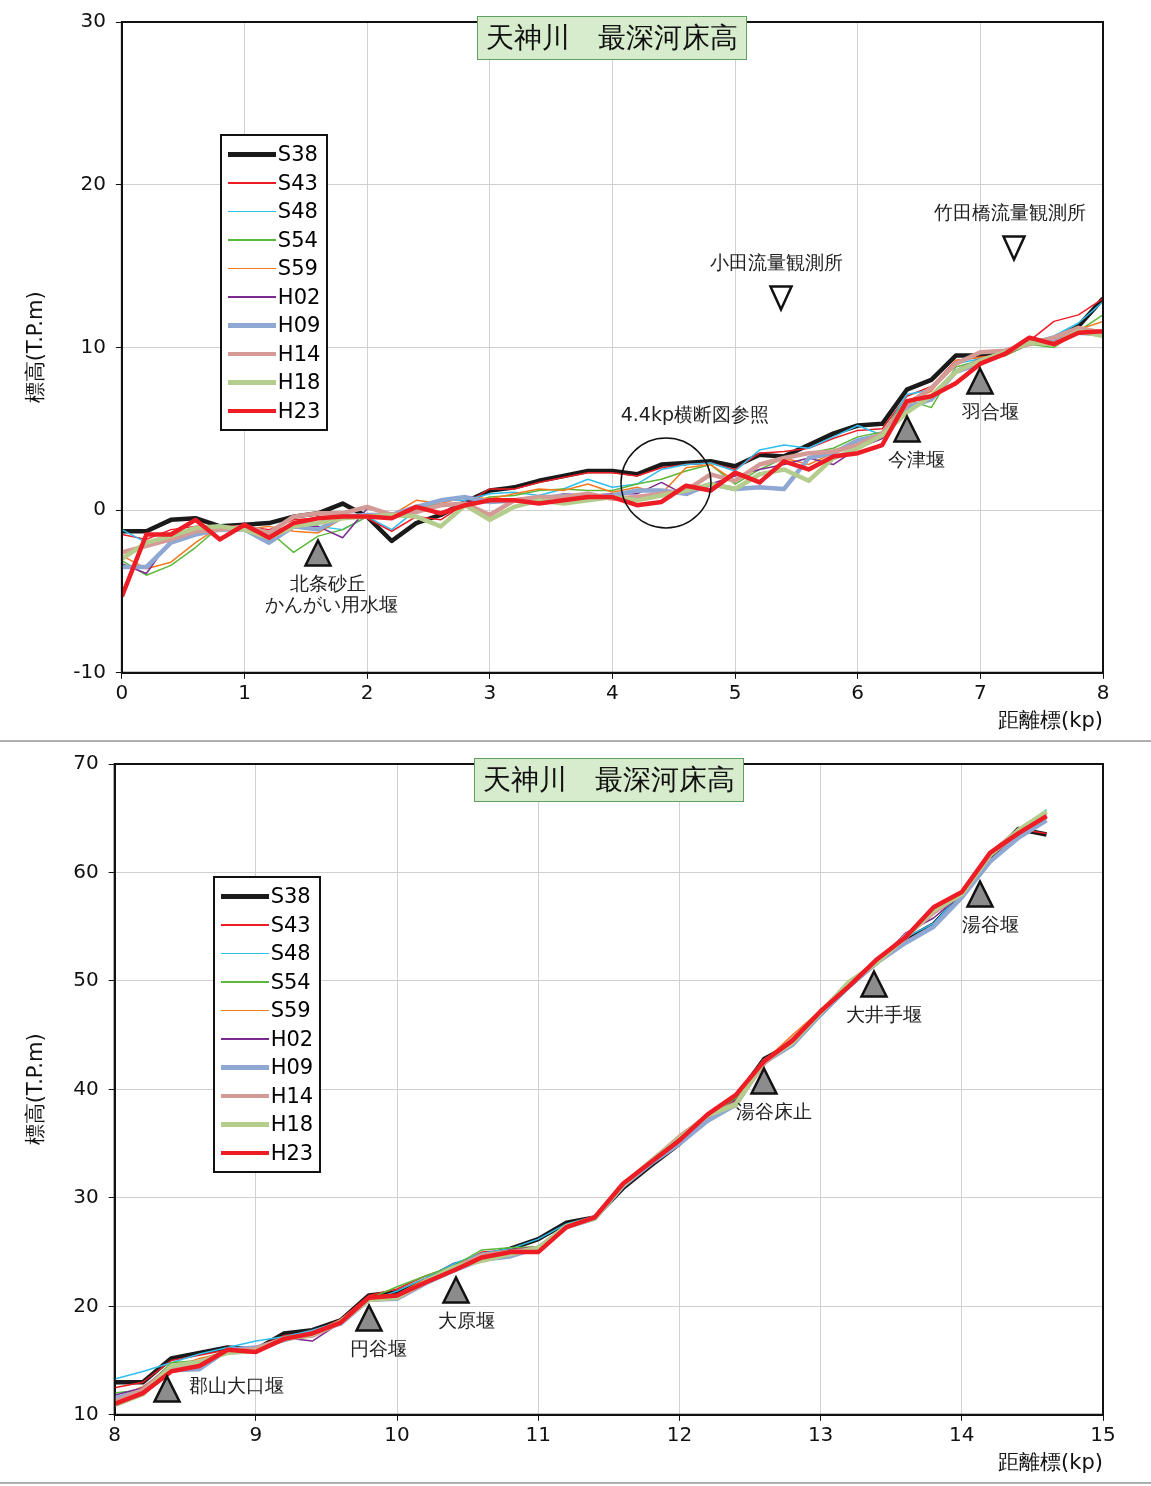  What do you see at coordinates (1103, 1434) in the screenshot?
I see `x-tick-label: 15` at bounding box center [1103, 1434].